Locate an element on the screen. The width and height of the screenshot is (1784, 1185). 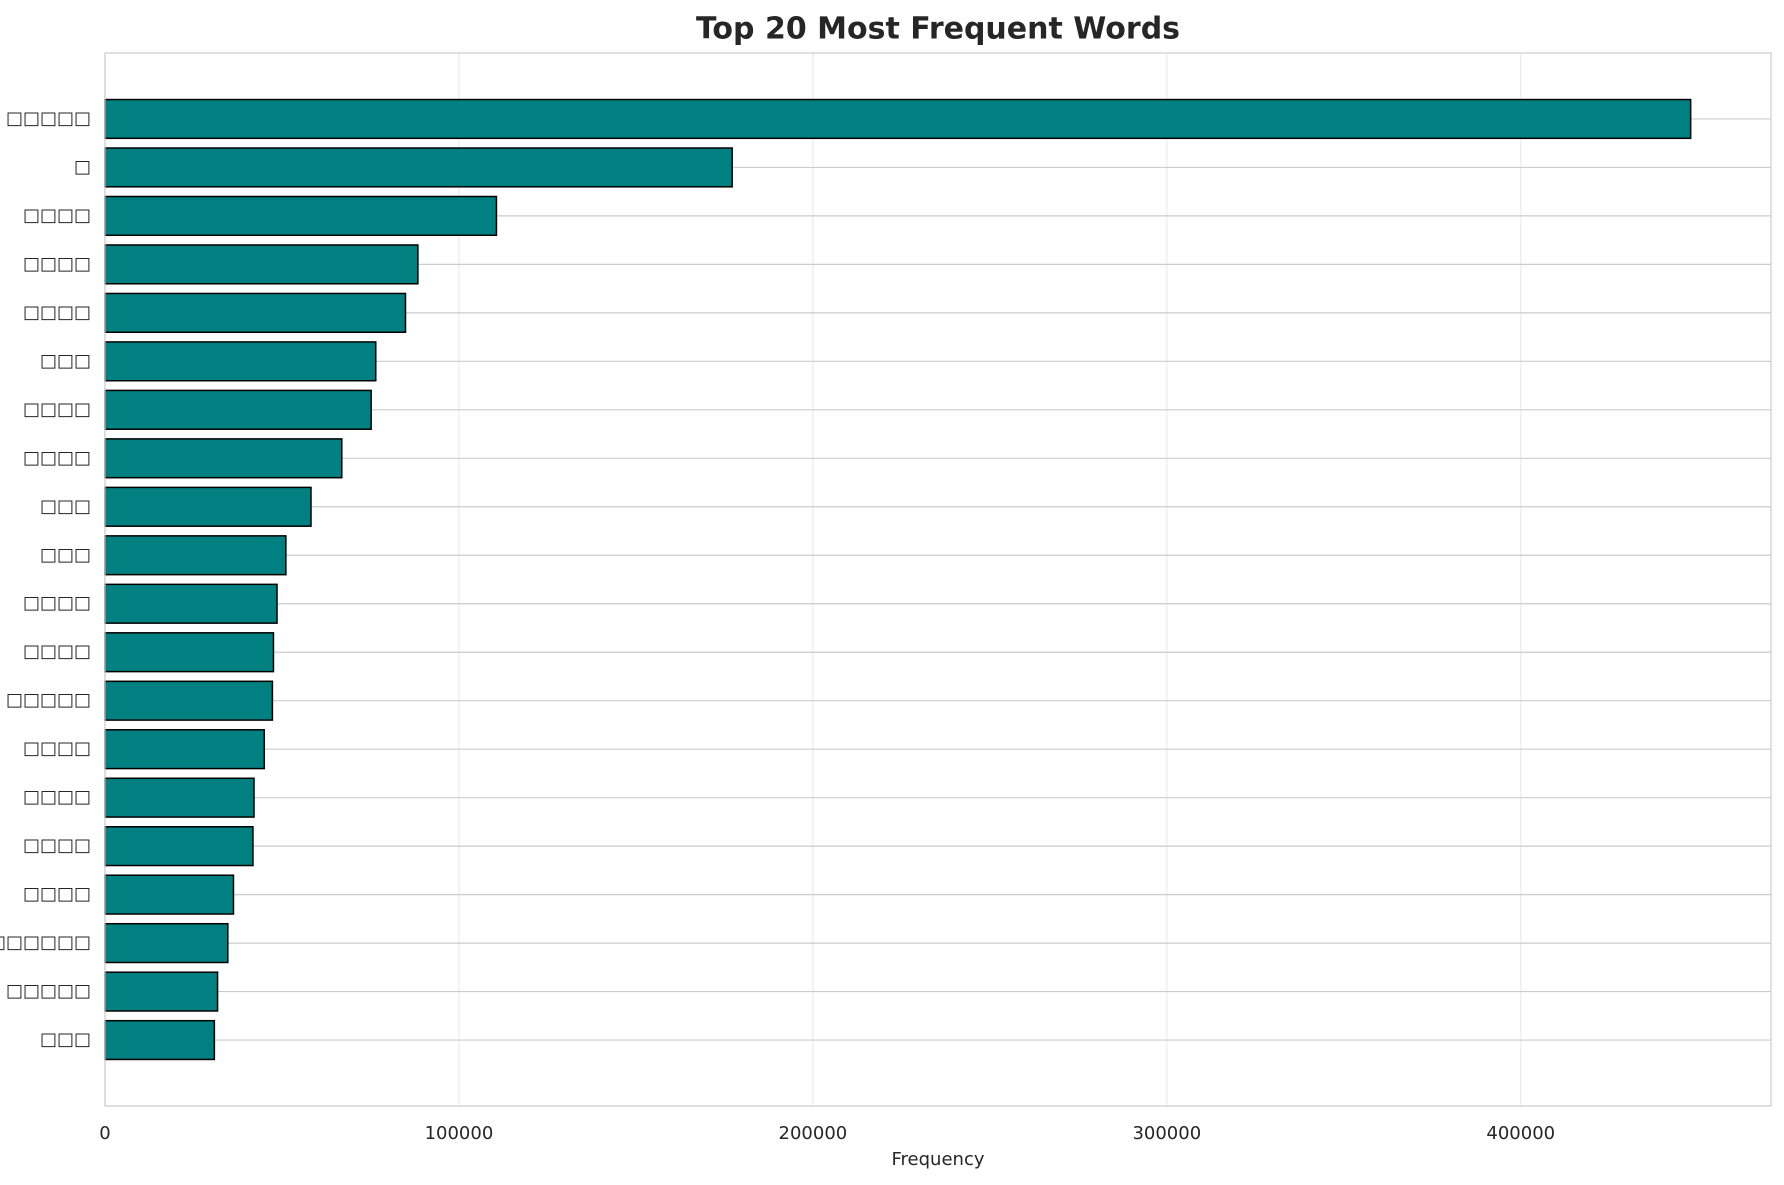
y-tick-label: □□□□□□ is located at coordinates (45, 942).